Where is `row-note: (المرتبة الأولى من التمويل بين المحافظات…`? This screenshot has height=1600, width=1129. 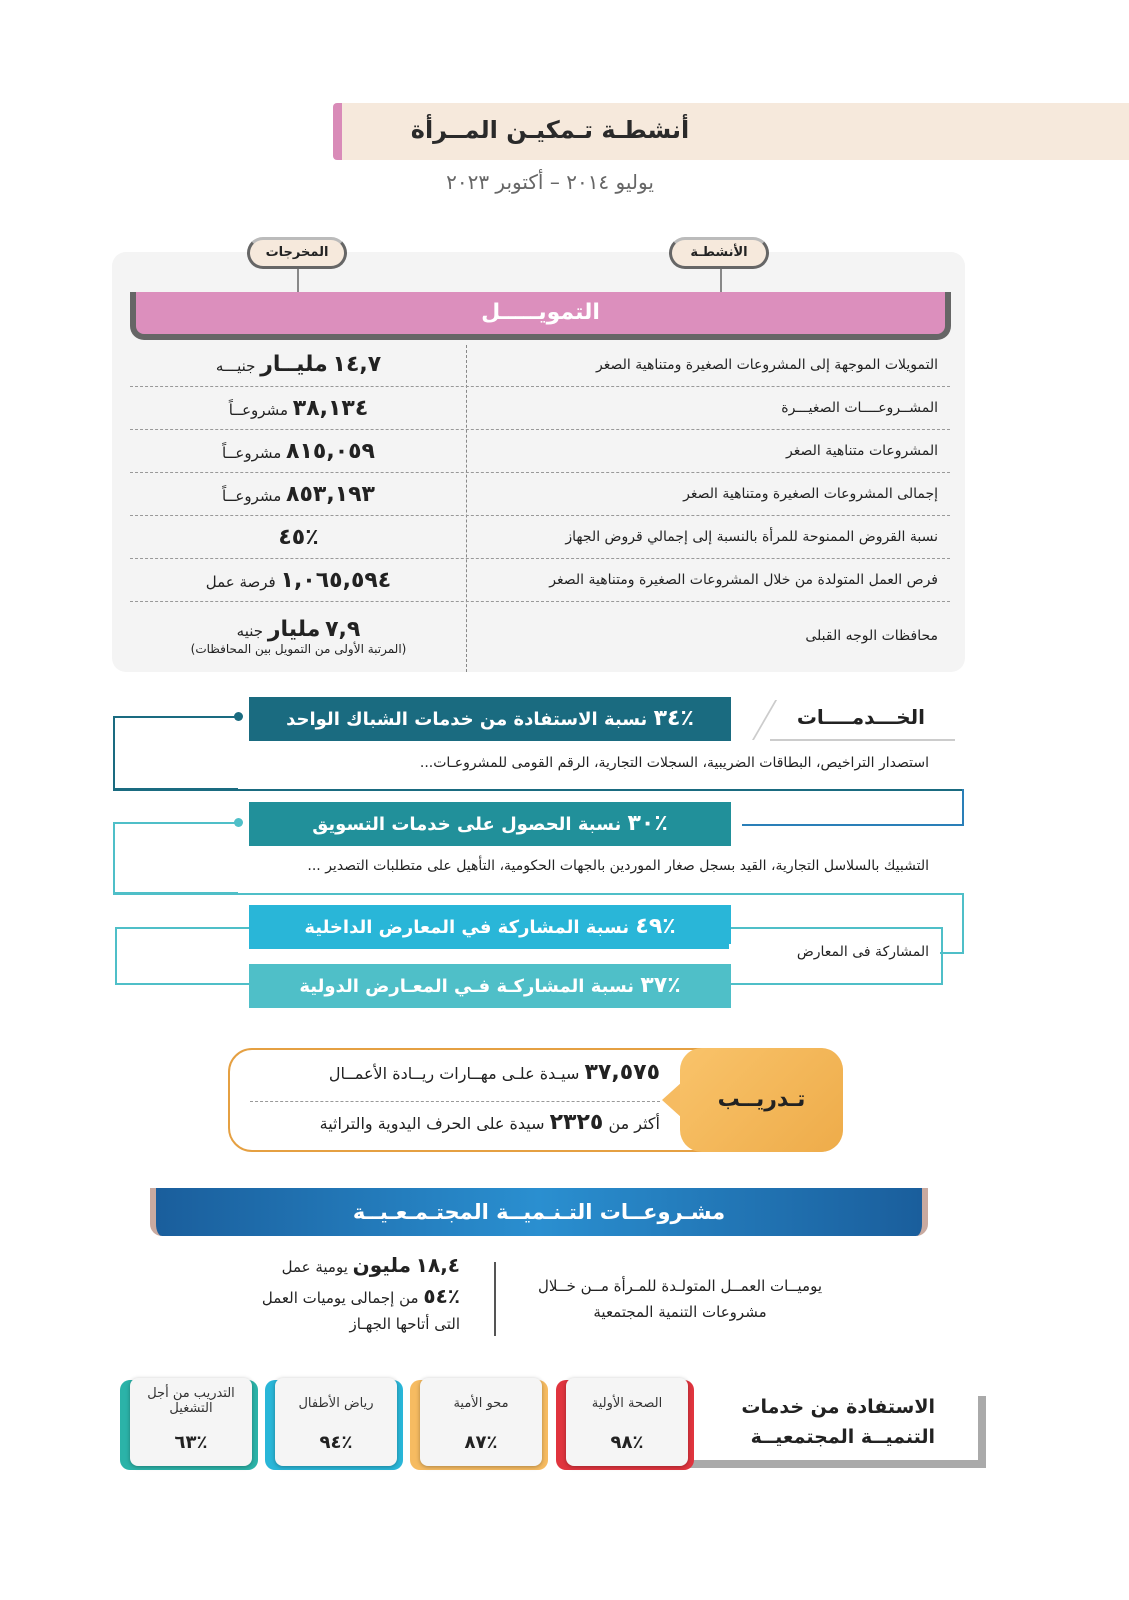 row-note: (المرتبة الأولى من التمويل بين المحافظات… is located at coordinates (298, 648).